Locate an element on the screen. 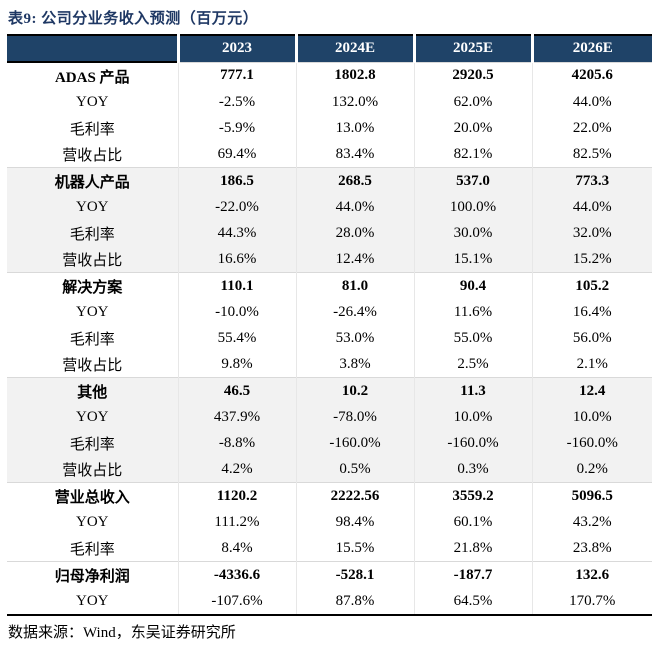 This screenshot has width=662, height=645. table-row: 机器人产品 186.5 268.5 537.0 773.3 is located at coordinates (329, 180).